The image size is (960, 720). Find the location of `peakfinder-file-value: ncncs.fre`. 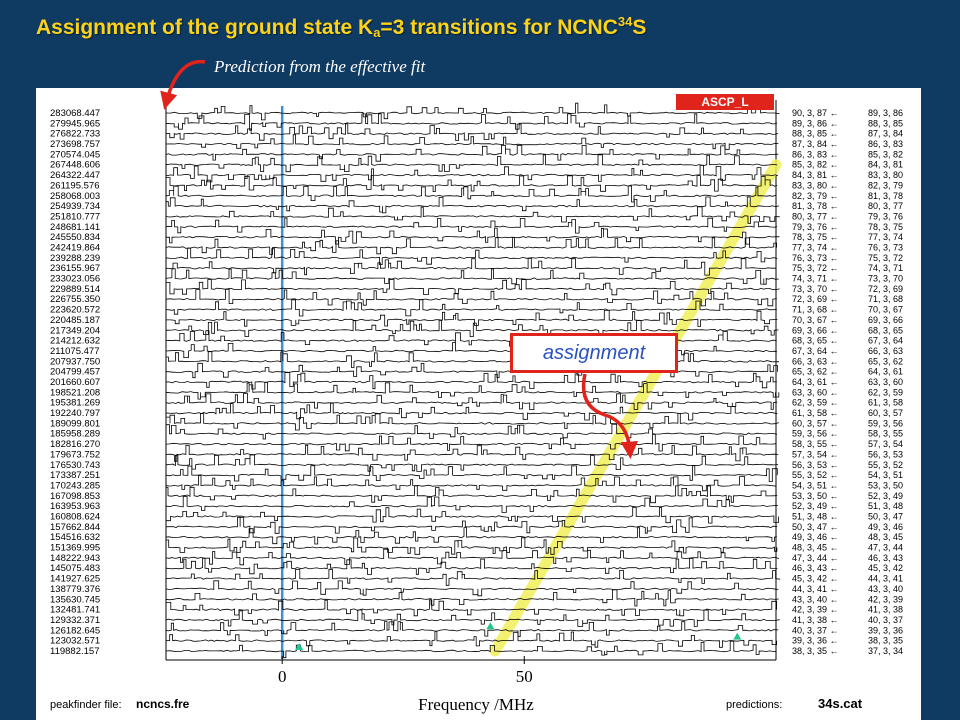

peakfinder-file-value: ncncs.fre is located at coordinates (163, 704).